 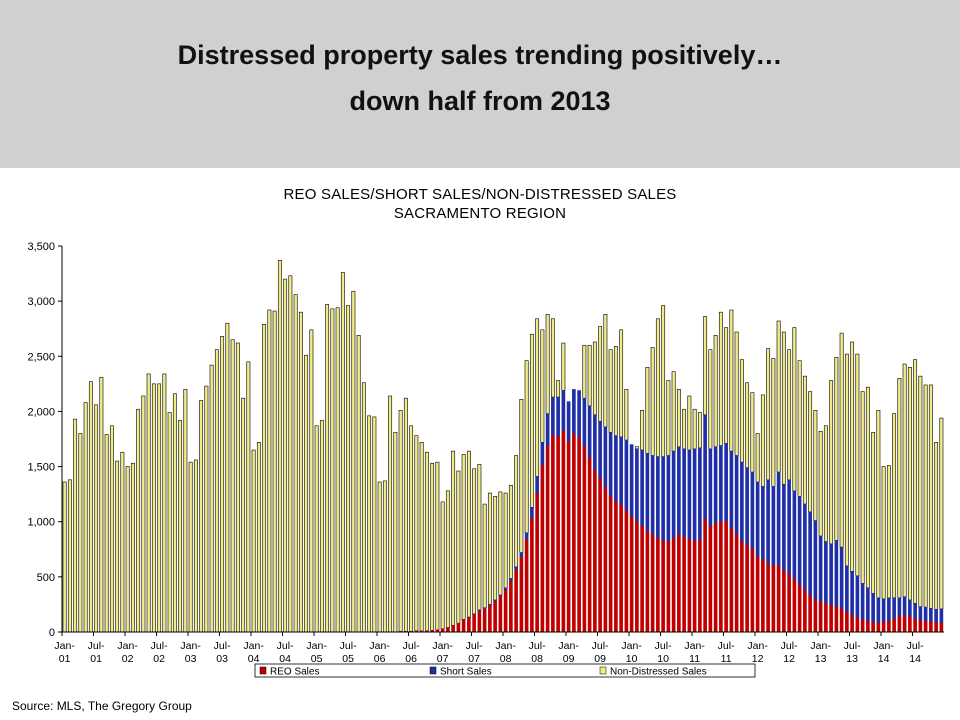 I want to click on x-tick-label-year: 06, so click(x=380, y=659).